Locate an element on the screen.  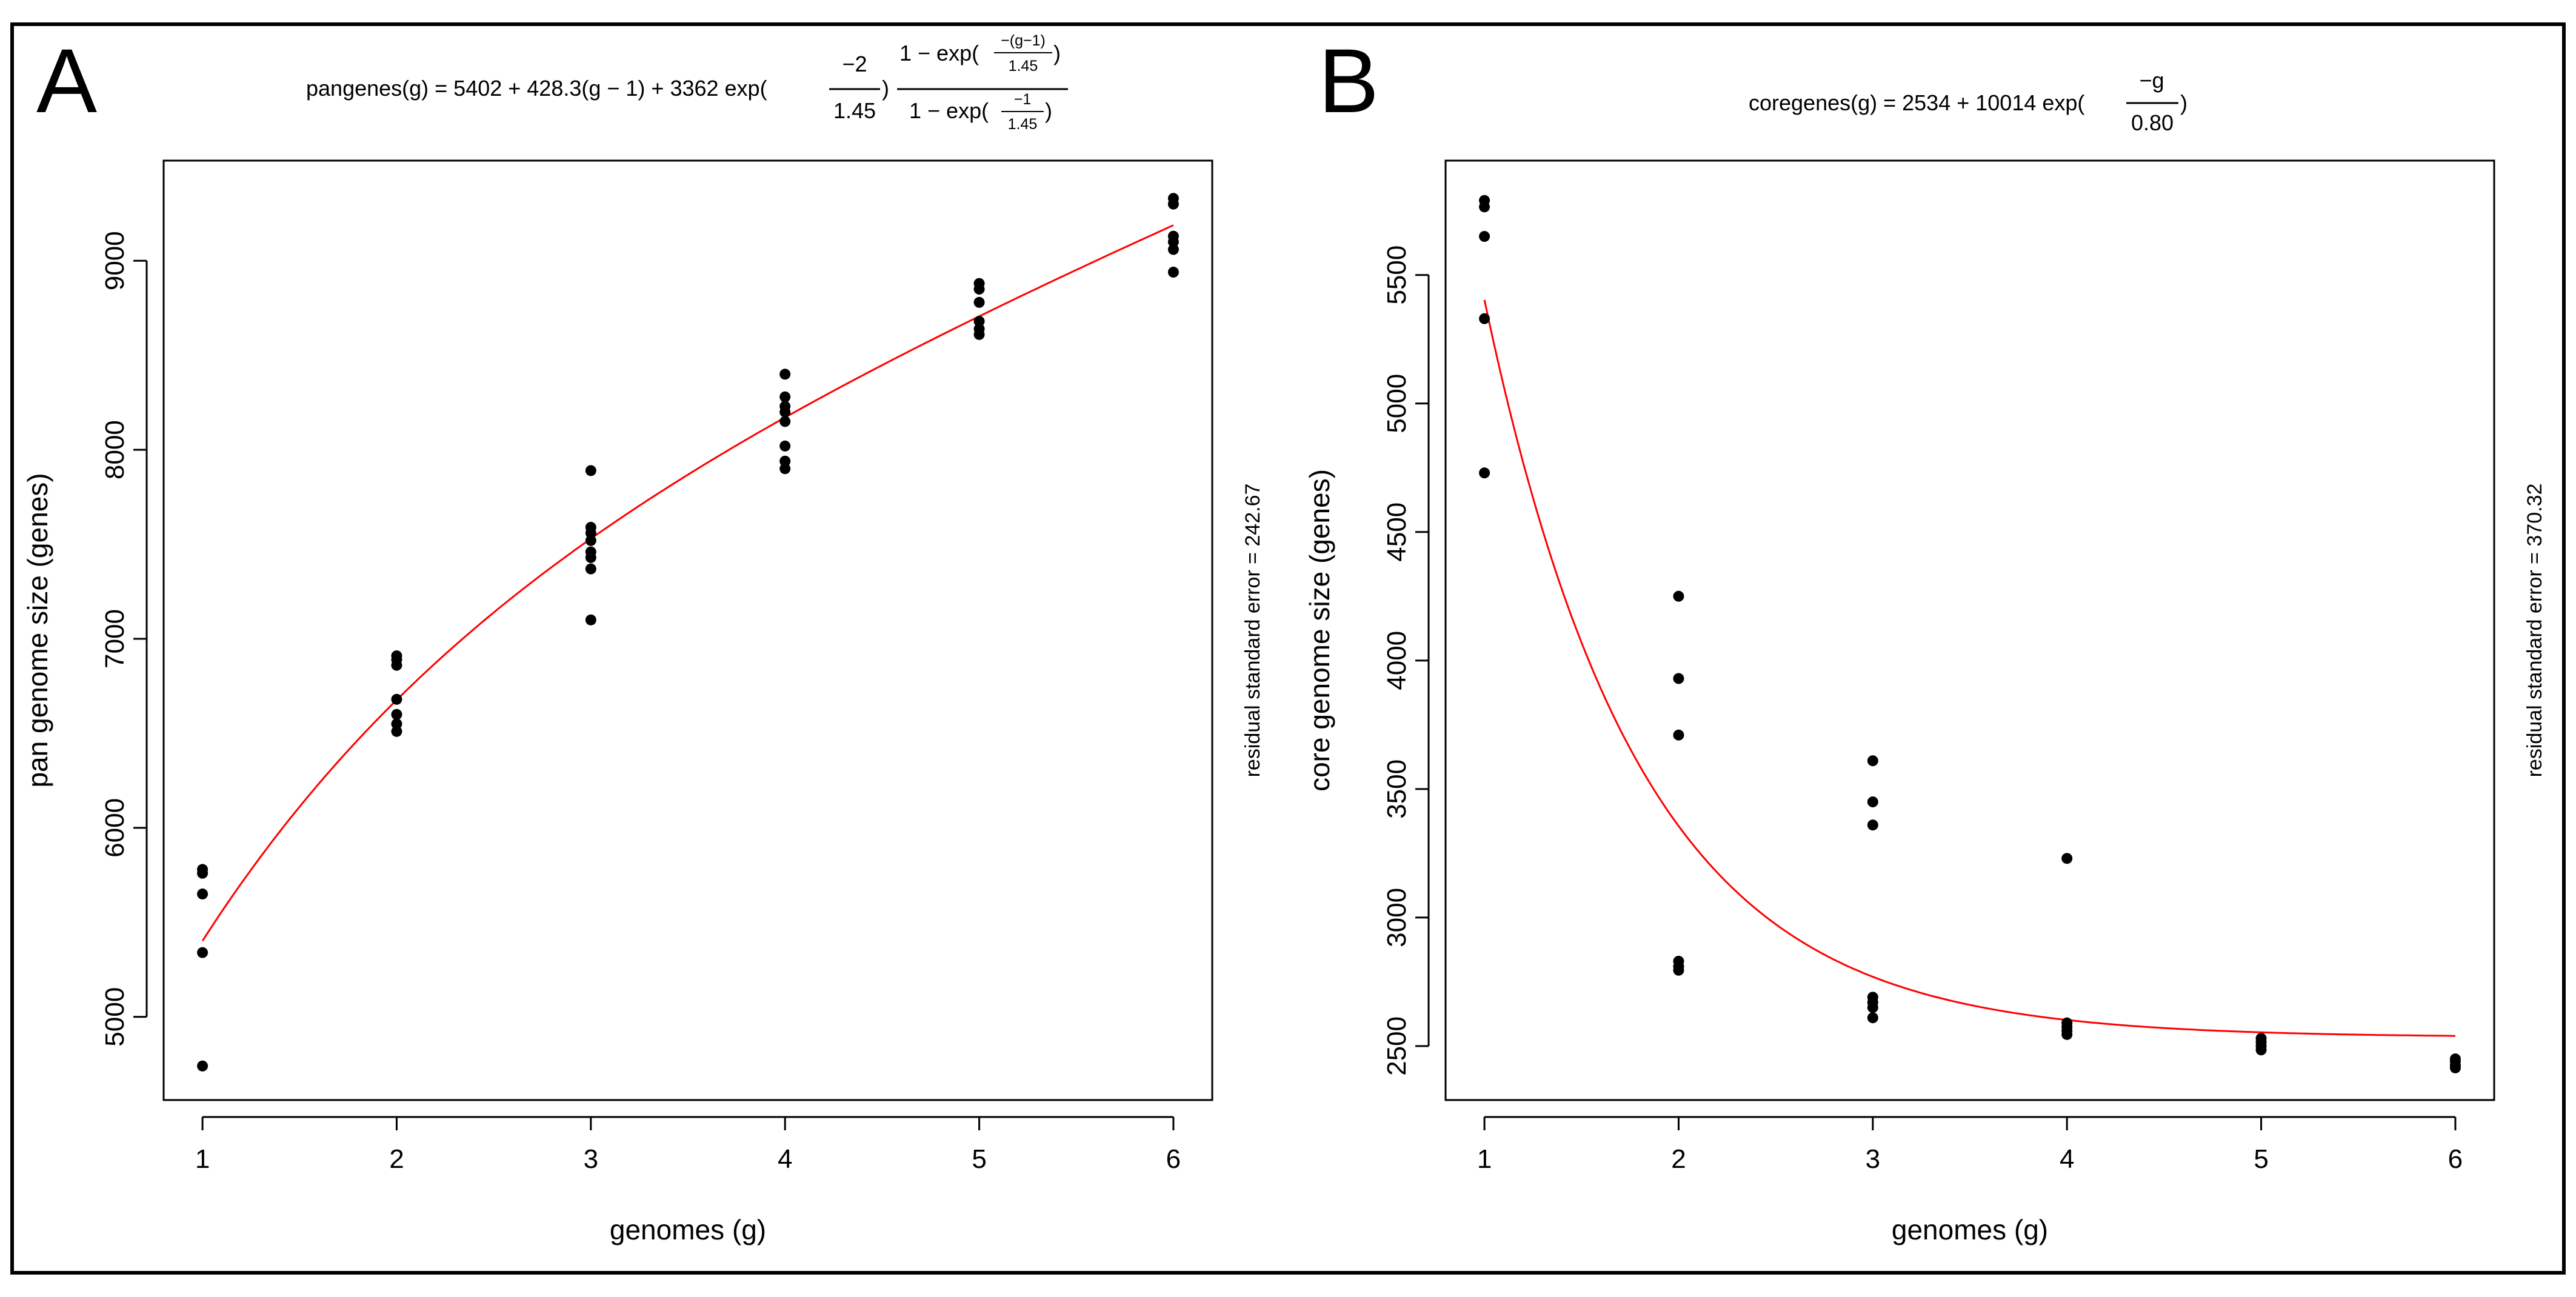
panel-b-x-tick-label: 5 is located at coordinates (2261, 1159).